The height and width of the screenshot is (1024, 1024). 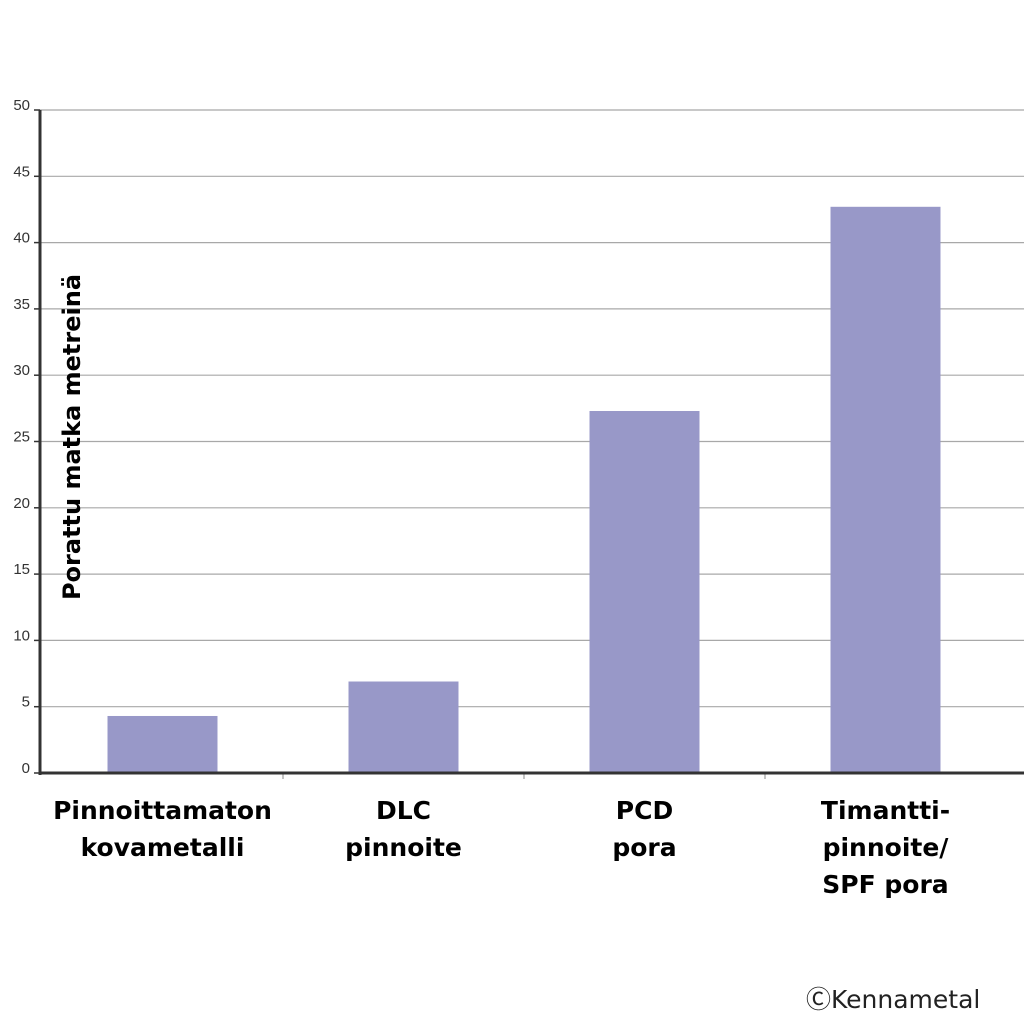 I want to click on copyright-text: ⒸKennametal, so click(x=893, y=999).